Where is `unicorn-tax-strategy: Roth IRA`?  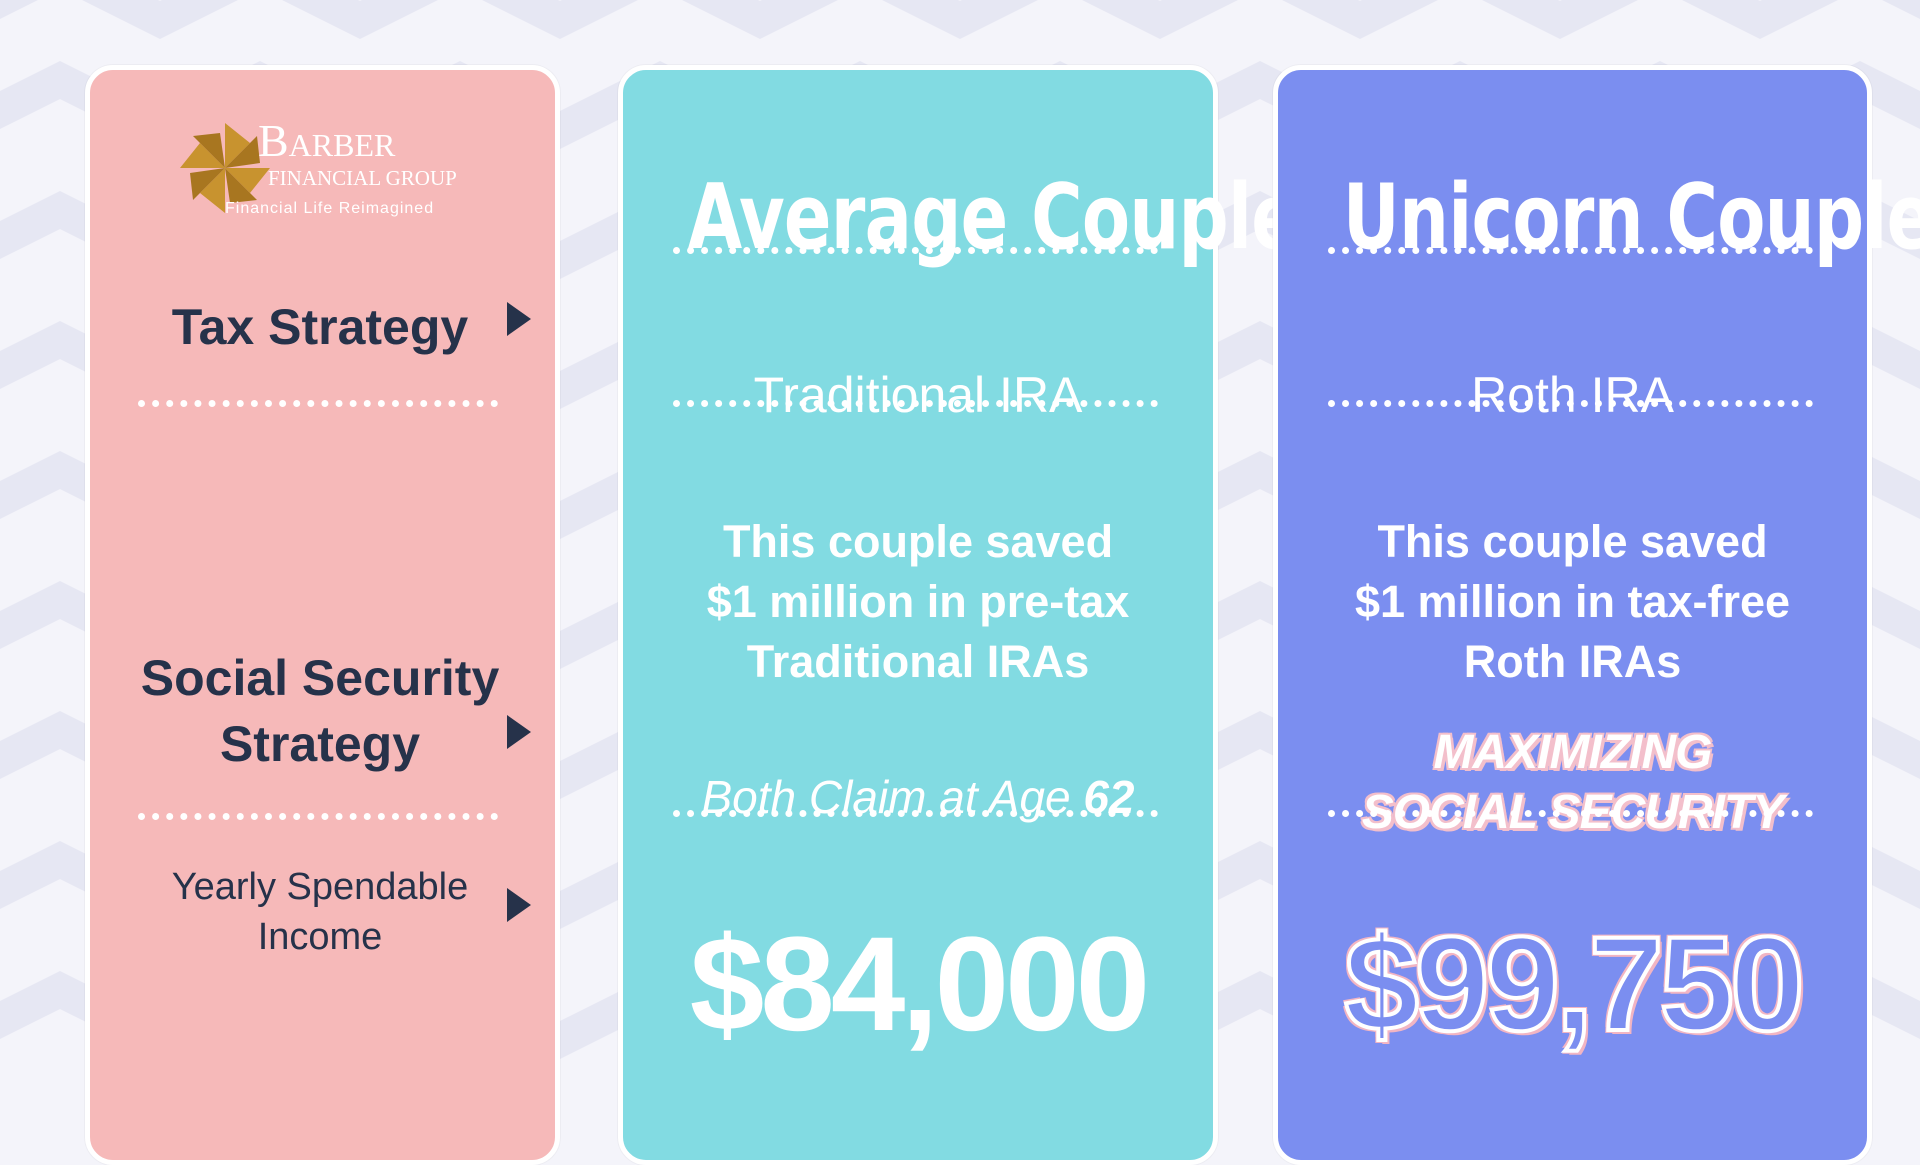 unicorn-tax-strategy: Roth IRA is located at coordinates (1572, 395).